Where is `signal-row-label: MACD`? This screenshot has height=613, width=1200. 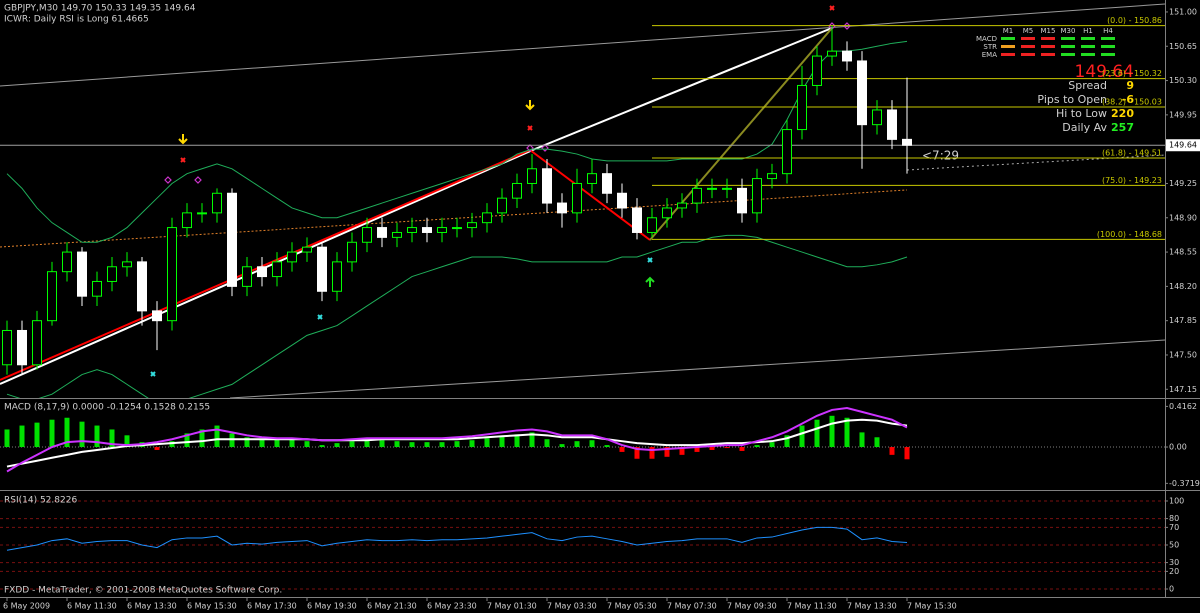
signal-row-label: MACD is located at coordinates (986, 39).